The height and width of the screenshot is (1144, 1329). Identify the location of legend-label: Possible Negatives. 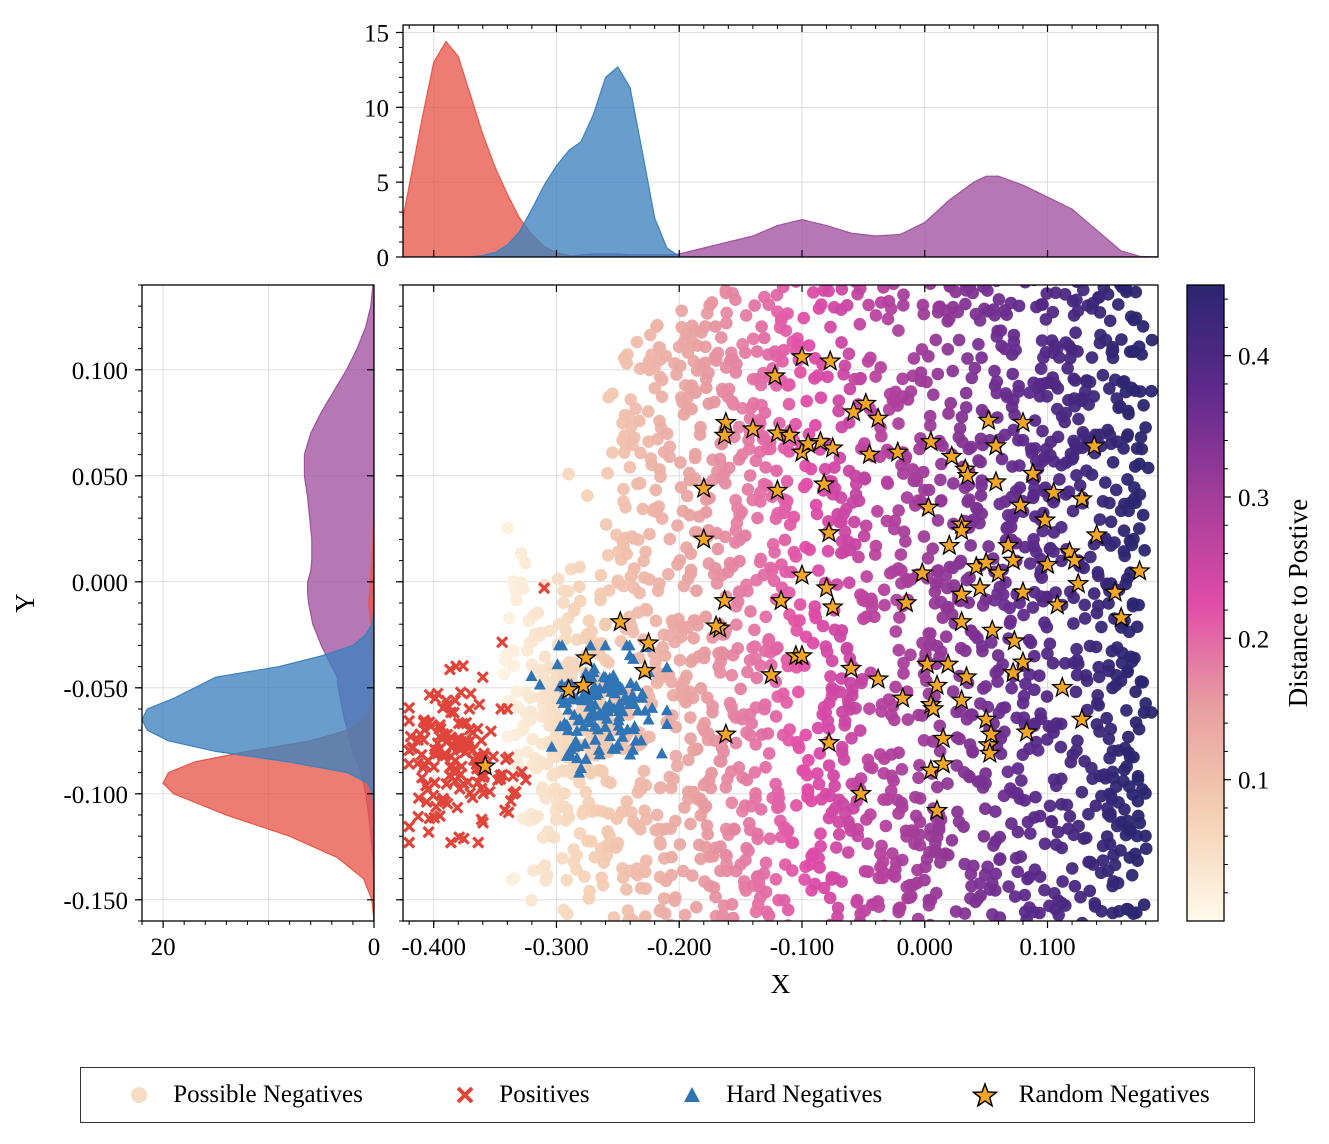
(268, 1094).